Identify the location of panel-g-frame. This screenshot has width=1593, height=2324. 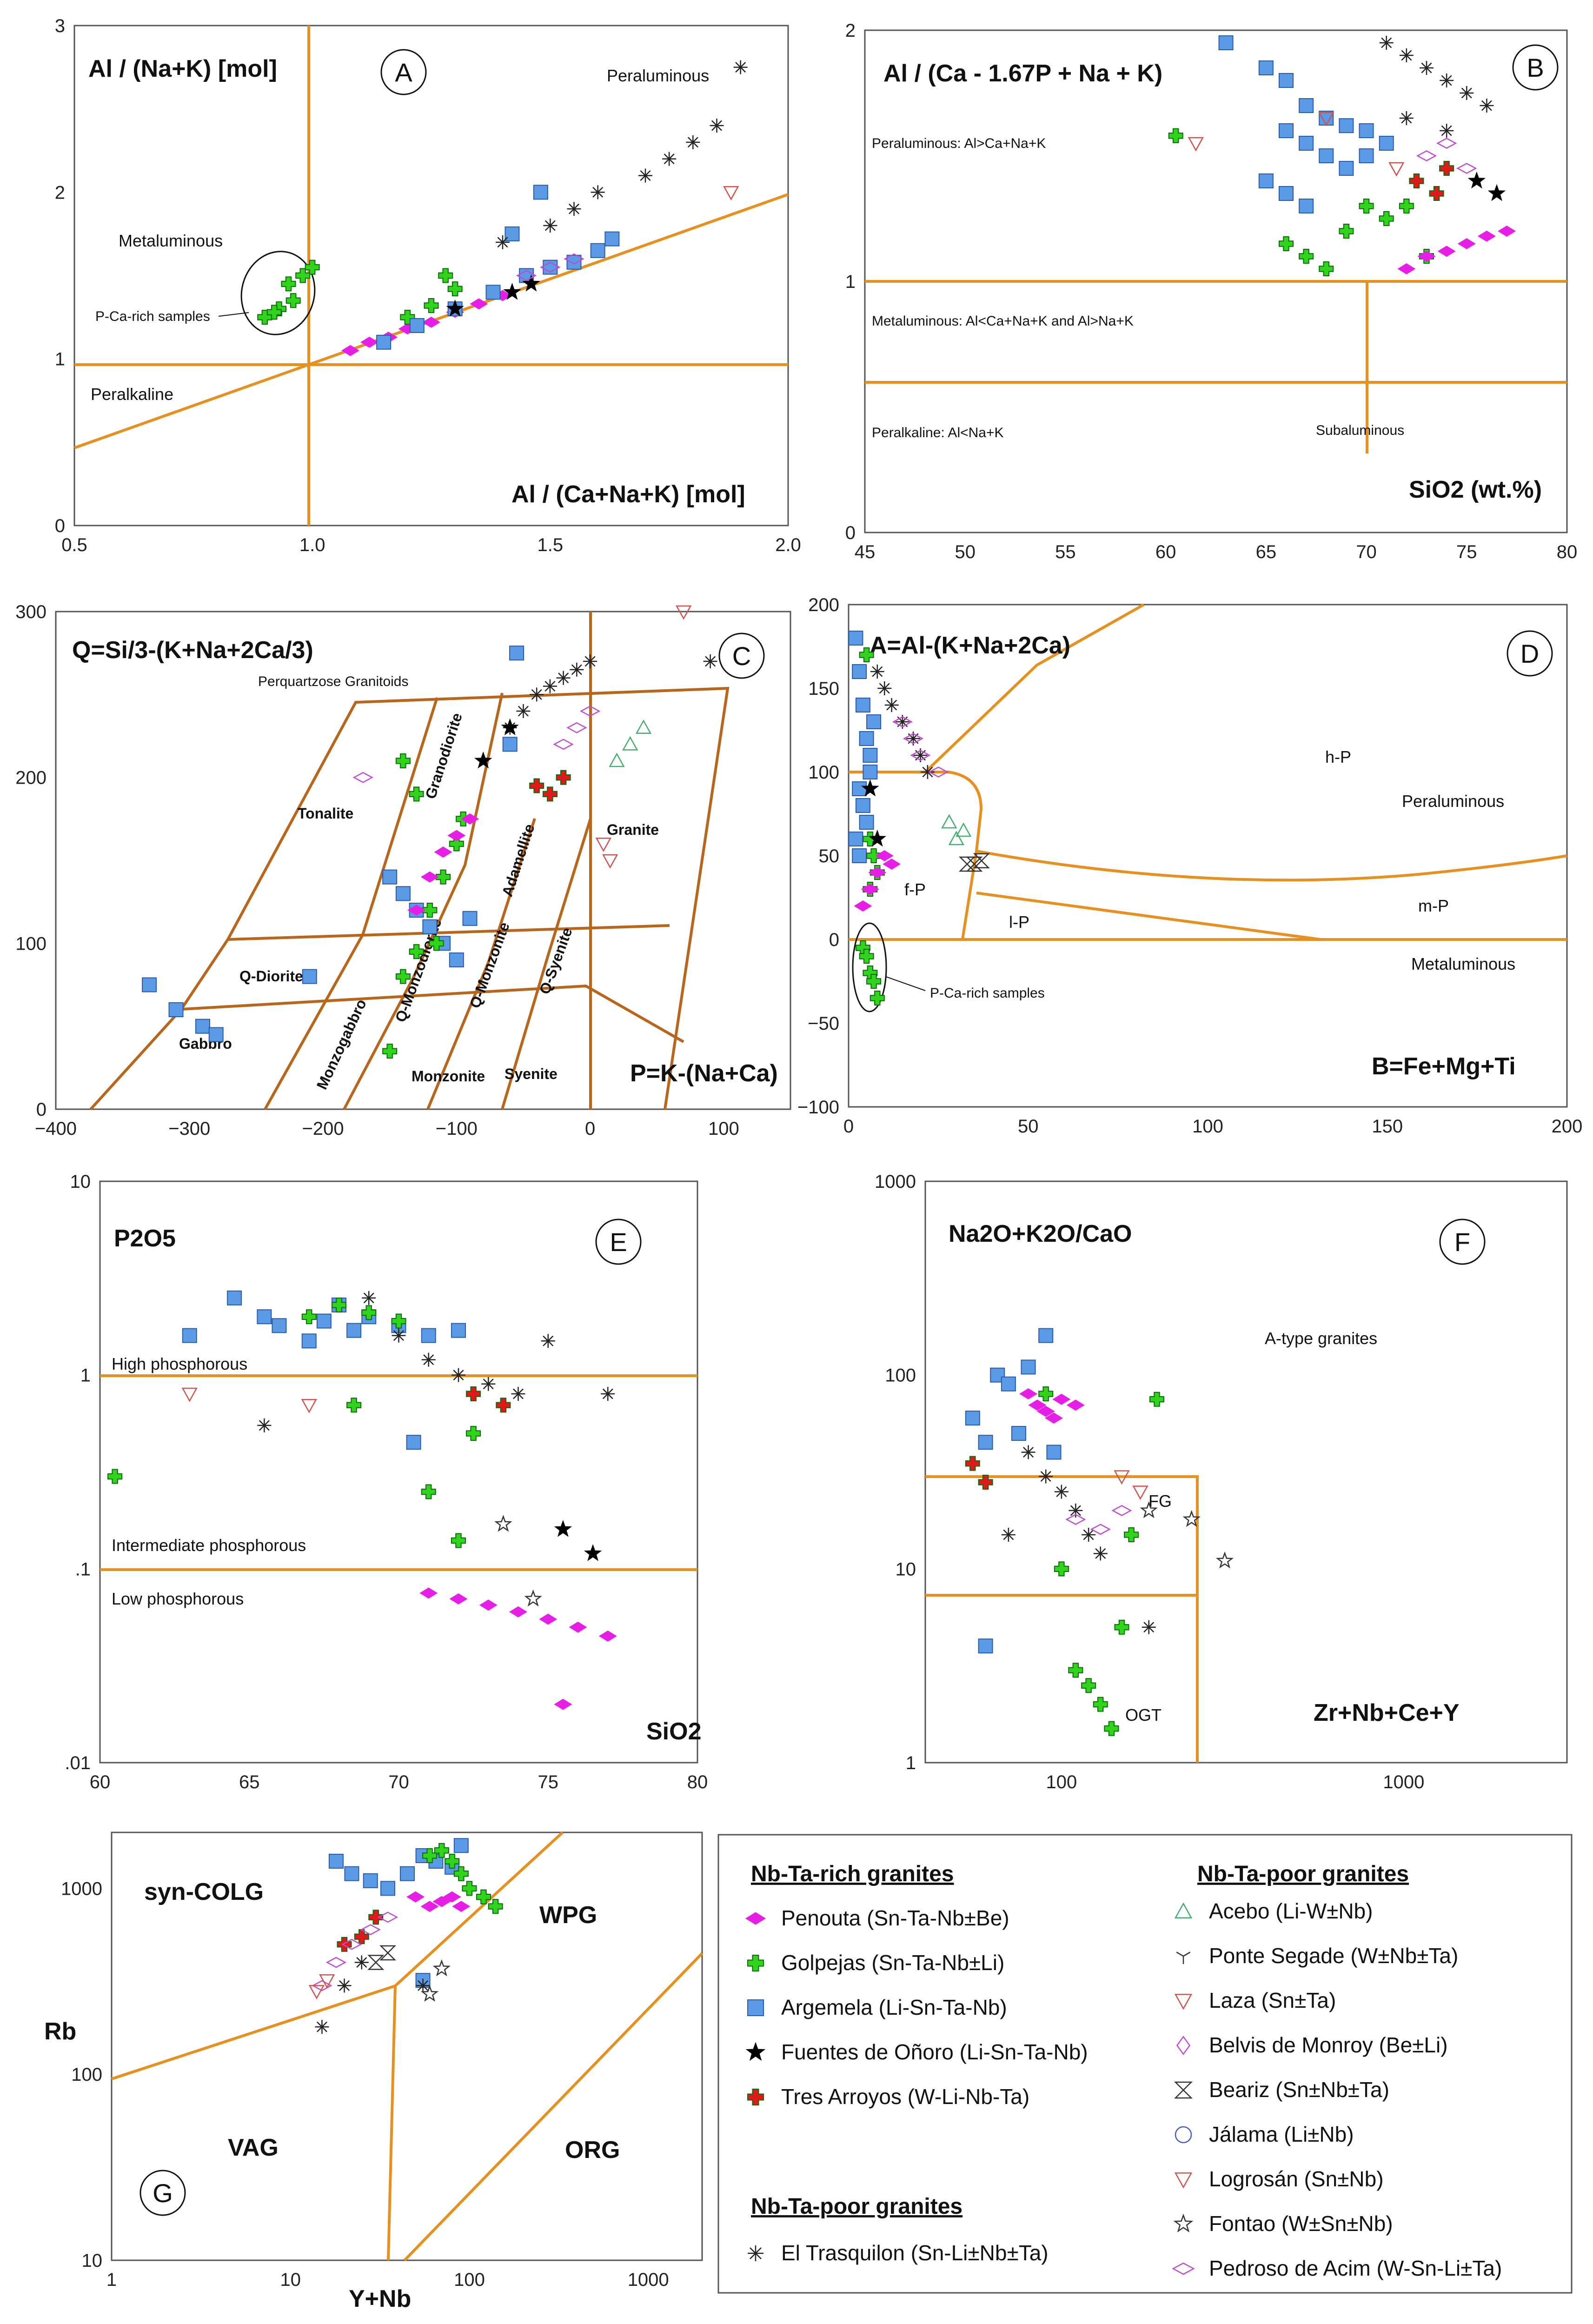
(407, 2046).